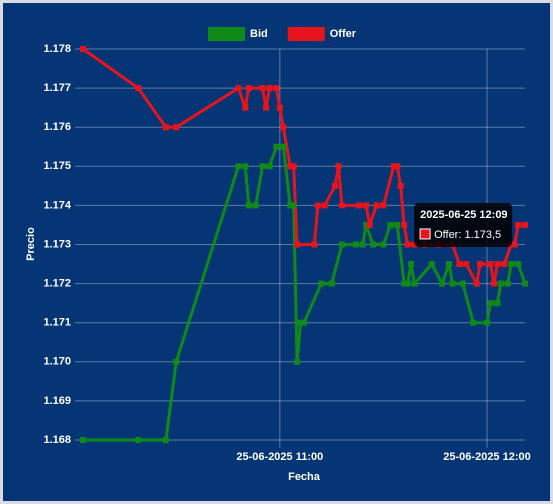 The image size is (553, 504). Describe the element at coordinates (304, 477) in the screenshot. I see `x-axis-title: Fecha` at that location.